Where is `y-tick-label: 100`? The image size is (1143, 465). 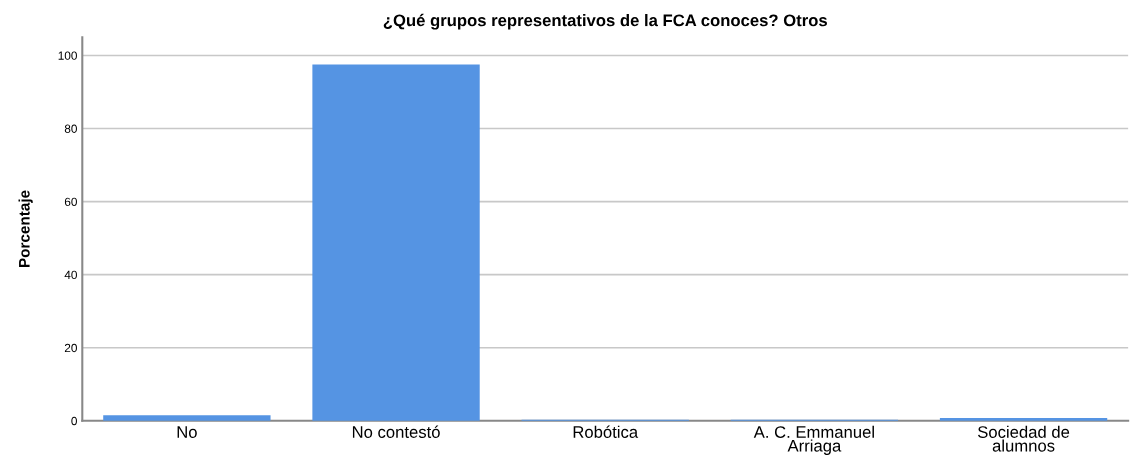 y-tick-label: 100 is located at coordinates (67, 55).